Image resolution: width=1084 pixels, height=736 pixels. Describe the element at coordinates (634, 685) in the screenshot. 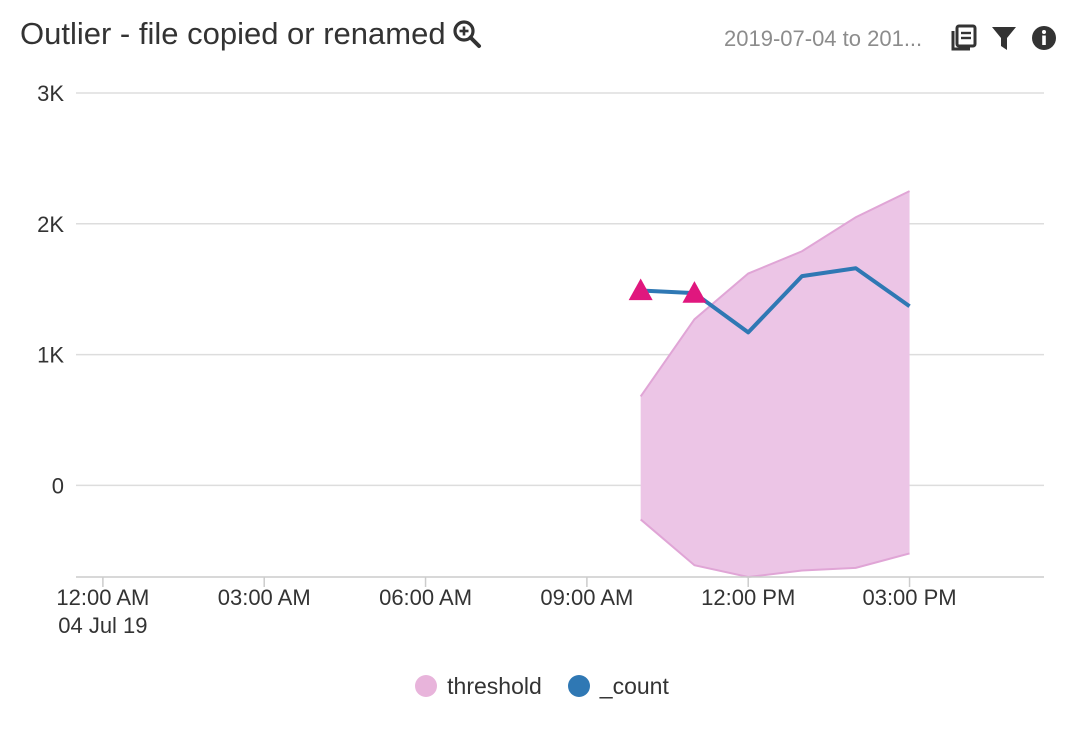

I see `legend-label-count: _count` at that location.